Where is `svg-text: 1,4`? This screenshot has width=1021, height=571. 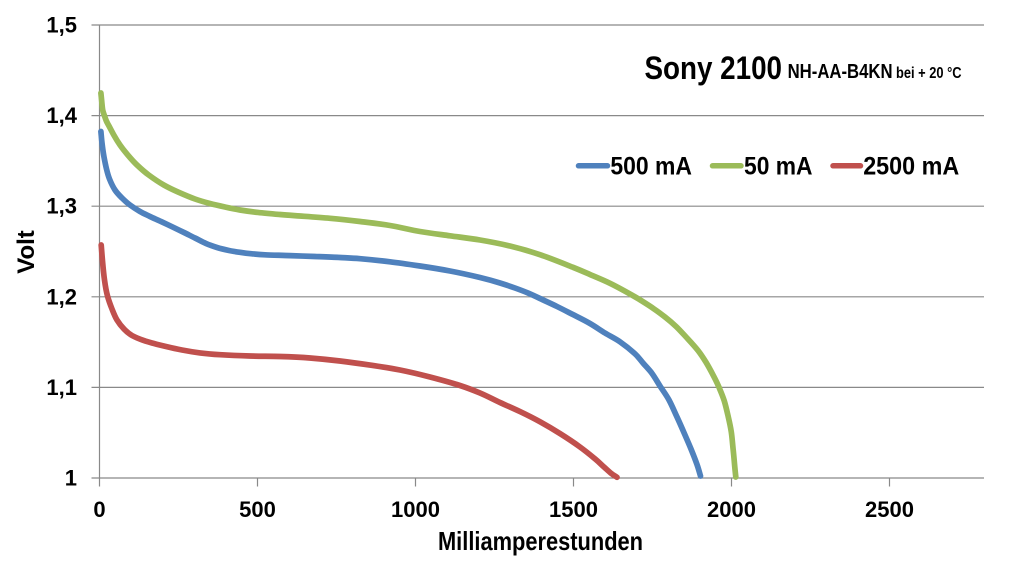 svg-text: 1,4 is located at coordinates (61, 115).